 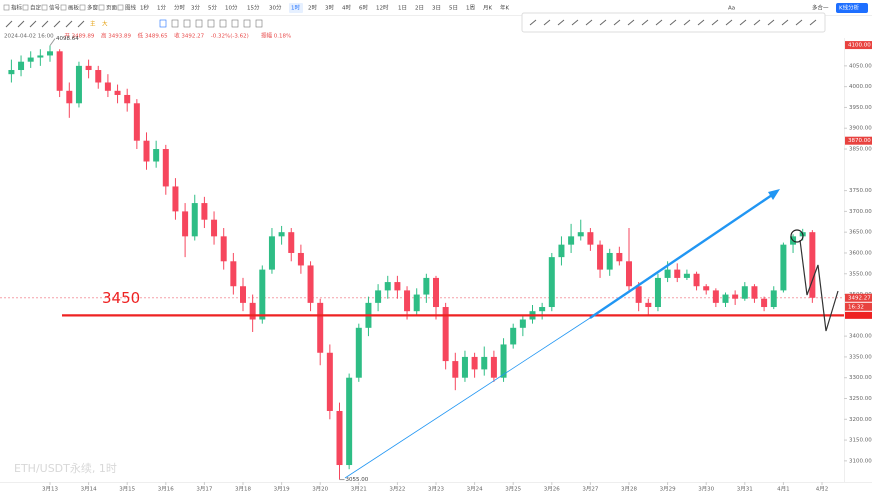 I want to click on y-tick-label: 3850.00, so click(x=860, y=150).